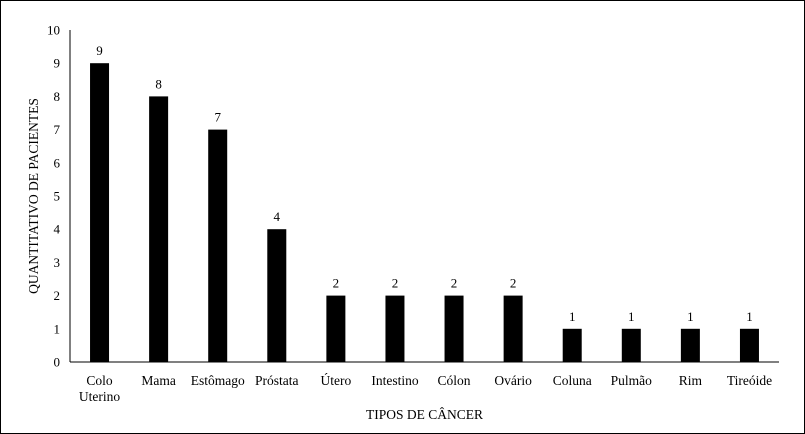  I want to click on y-tick-label: 5, so click(57, 196).